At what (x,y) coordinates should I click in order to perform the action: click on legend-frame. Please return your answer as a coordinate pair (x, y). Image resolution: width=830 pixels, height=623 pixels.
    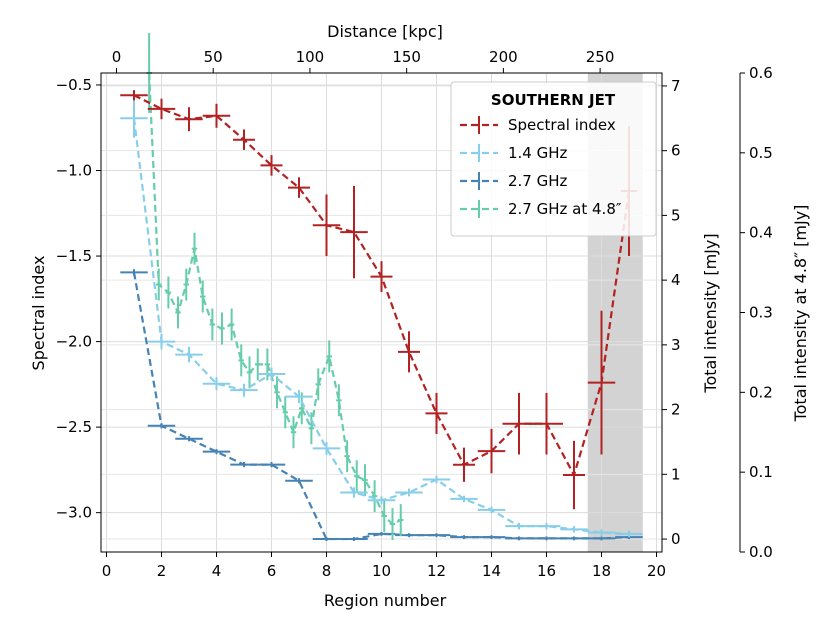
    Looking at the image, I should click on (553, 159).